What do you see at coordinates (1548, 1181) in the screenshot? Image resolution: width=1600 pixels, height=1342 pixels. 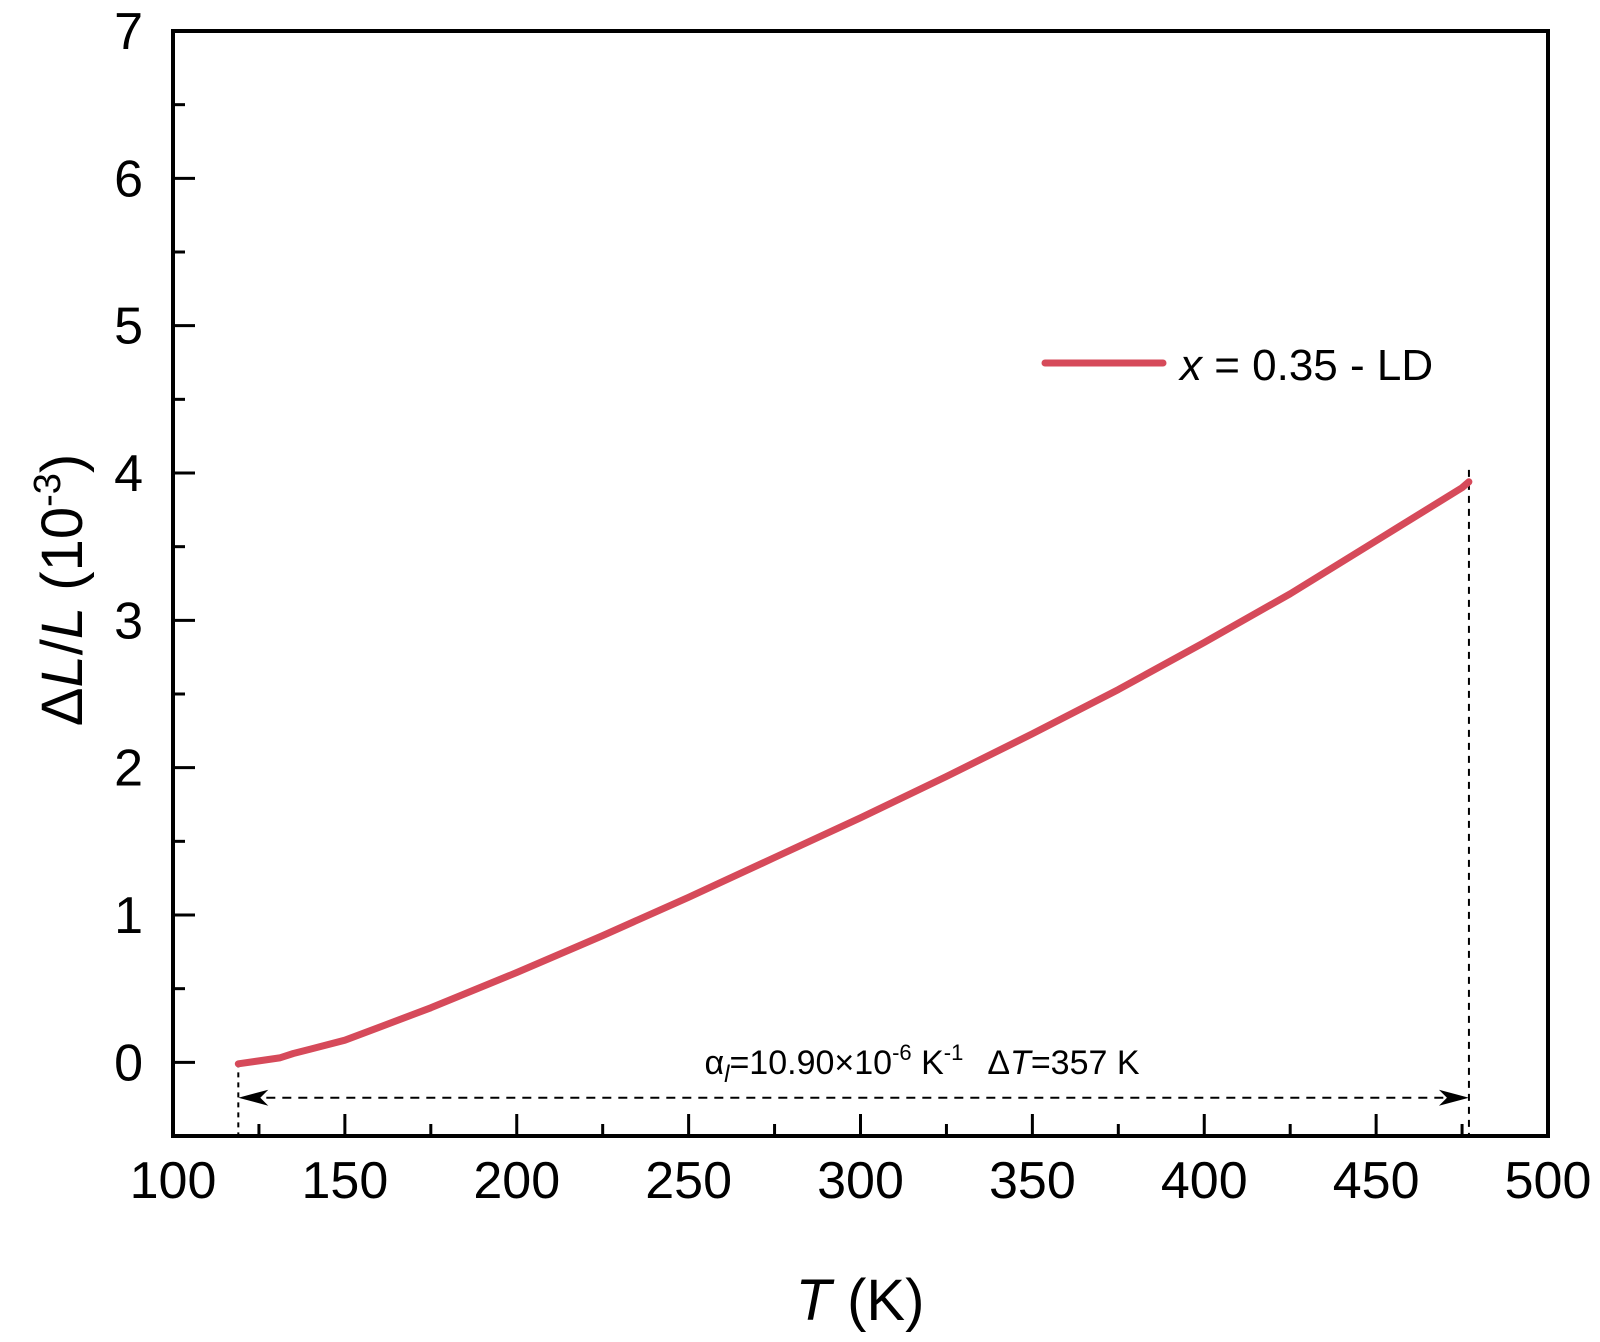 I see `x-tick-label: 500` at bounding box center [1548, 1181].